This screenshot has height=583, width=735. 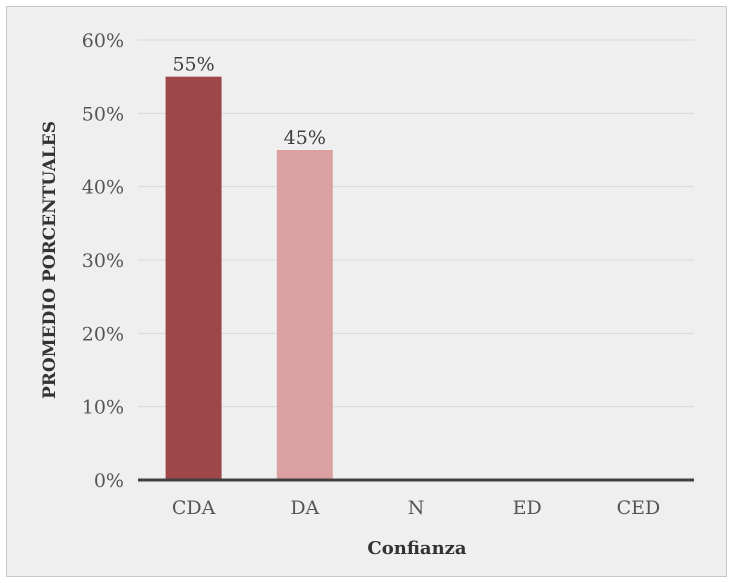 What do you see at coordinates (639, 508) in the screenshot?
I see `x-tick-label: CED` at bounding box center [639, 508].